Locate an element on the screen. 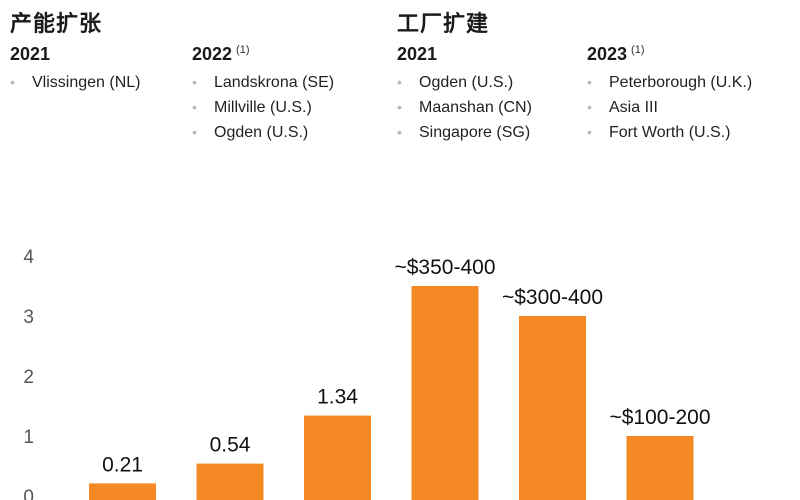 Image resolution: width=800 pixels, height=500 pixels. year-label: 2022 (1) is located at coordinates (221, 54).